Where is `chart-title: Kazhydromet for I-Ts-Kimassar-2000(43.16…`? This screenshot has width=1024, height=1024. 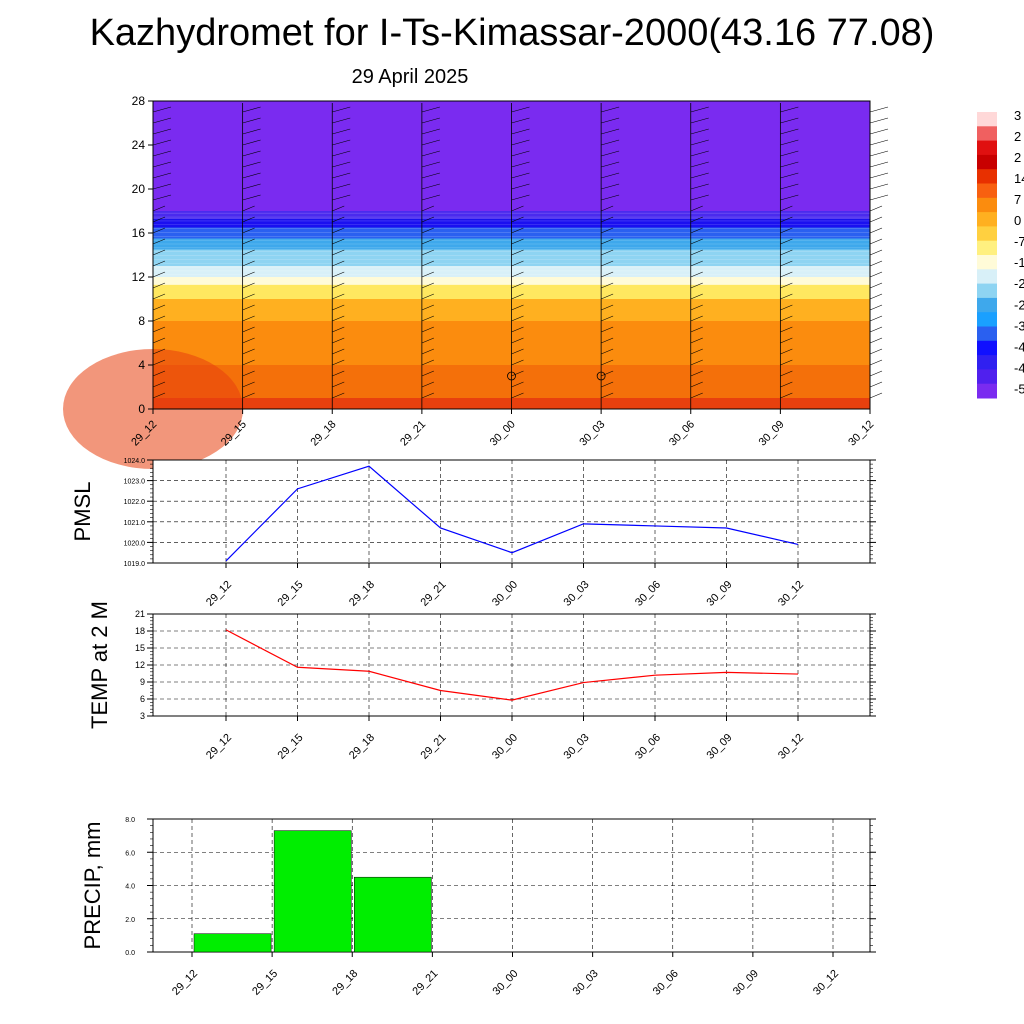 chart-title: Kazhydromet for I-Ts-Kimassar-2000(43.16… is located at coordinates (512, 33).